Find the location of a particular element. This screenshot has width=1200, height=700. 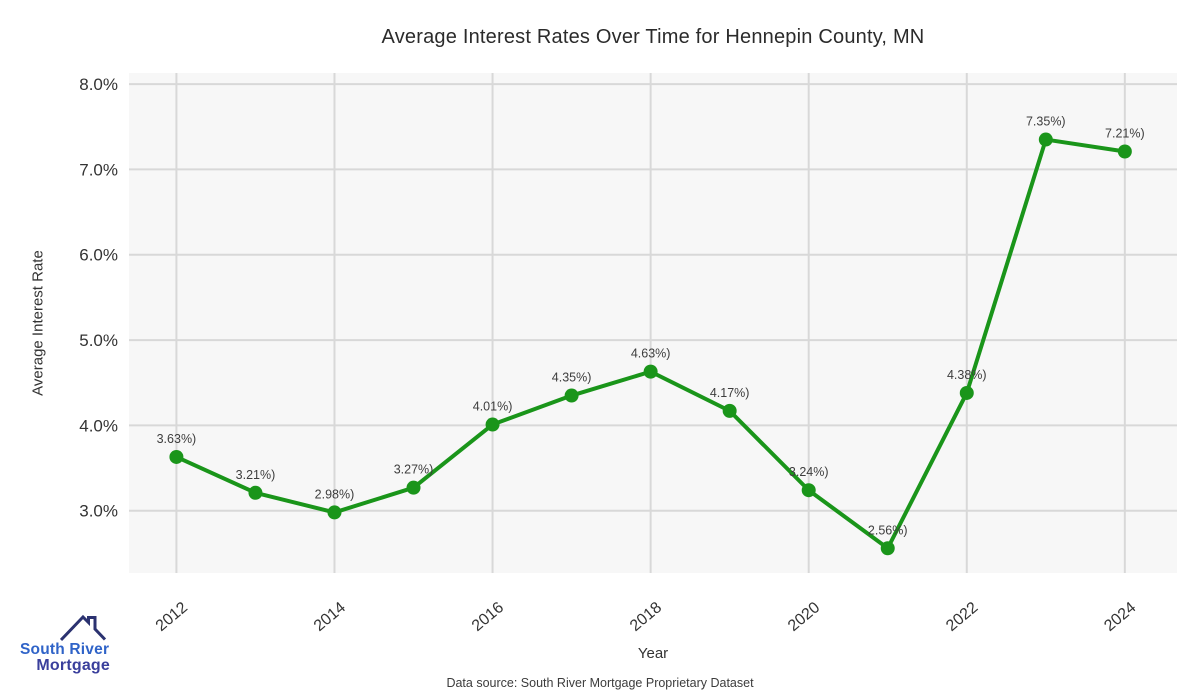

y-tick-label: 4.0% is located at coordinates (98, 425).